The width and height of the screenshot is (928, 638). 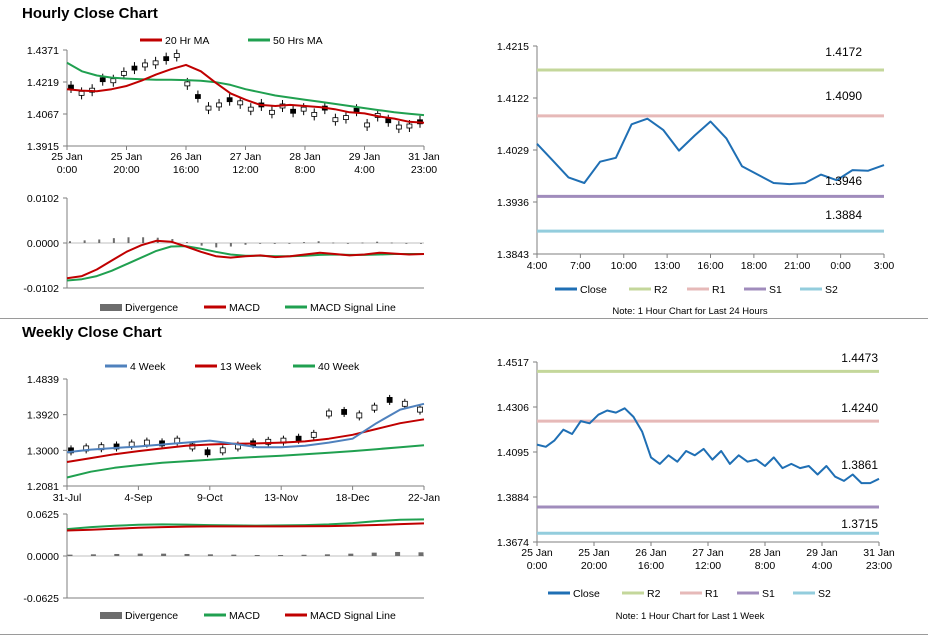 I want to click on hourly-macd-legend-swatch, so click(x=111, y=307).